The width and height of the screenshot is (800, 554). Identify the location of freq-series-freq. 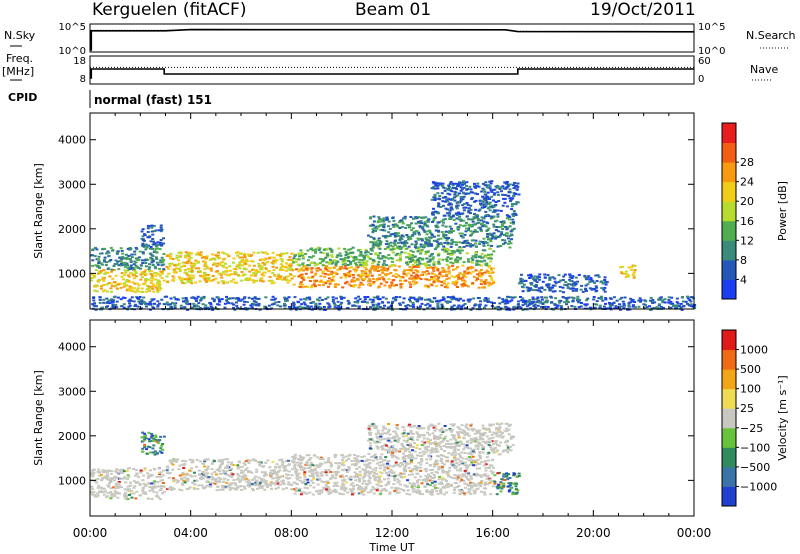
(392, 73).